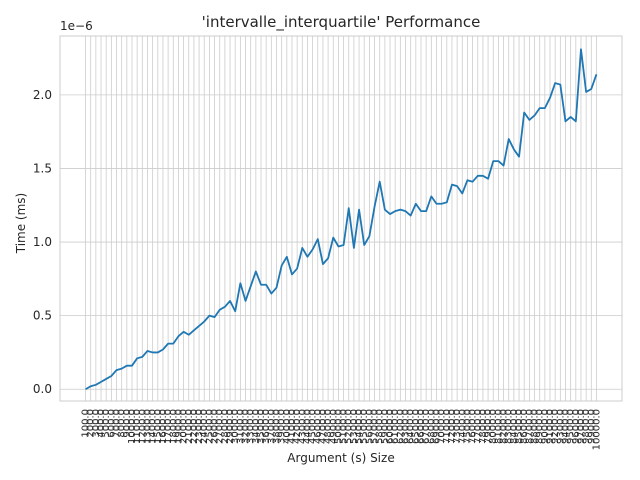 Image resolution: width=640 pixels, height=480 pixels. I want to click on x-tick-label: 7700.0, so click(478, 426).